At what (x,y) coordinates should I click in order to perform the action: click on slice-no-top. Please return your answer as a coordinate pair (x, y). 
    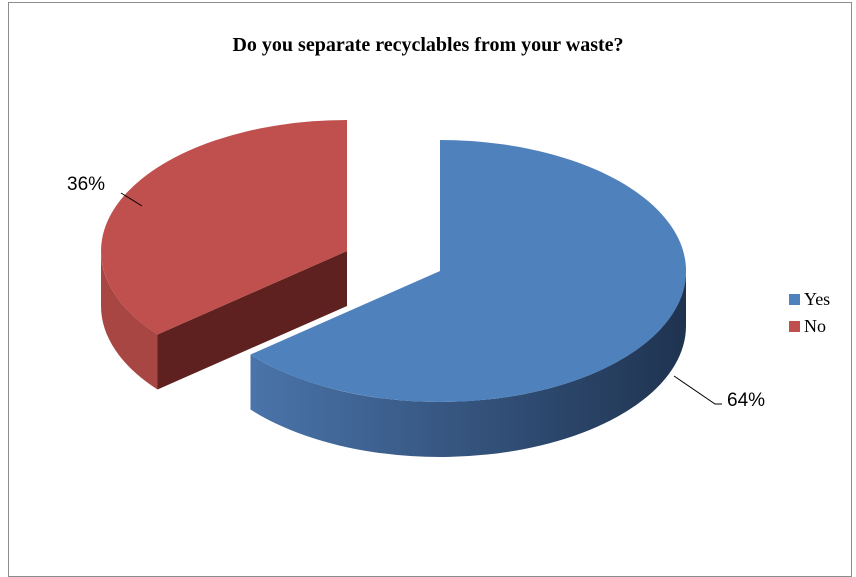
    Looking at the image, I should click on (224, 227).